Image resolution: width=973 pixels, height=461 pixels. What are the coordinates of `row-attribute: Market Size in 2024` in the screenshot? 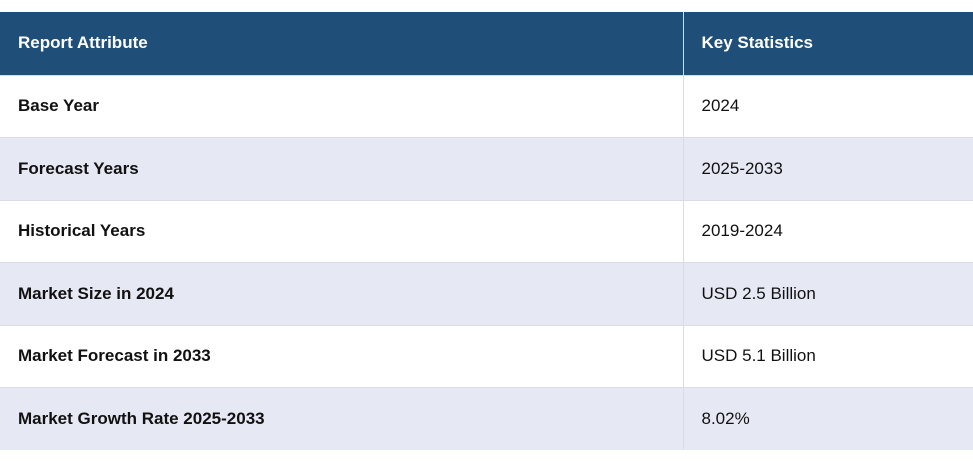 It's located at (341, 293).